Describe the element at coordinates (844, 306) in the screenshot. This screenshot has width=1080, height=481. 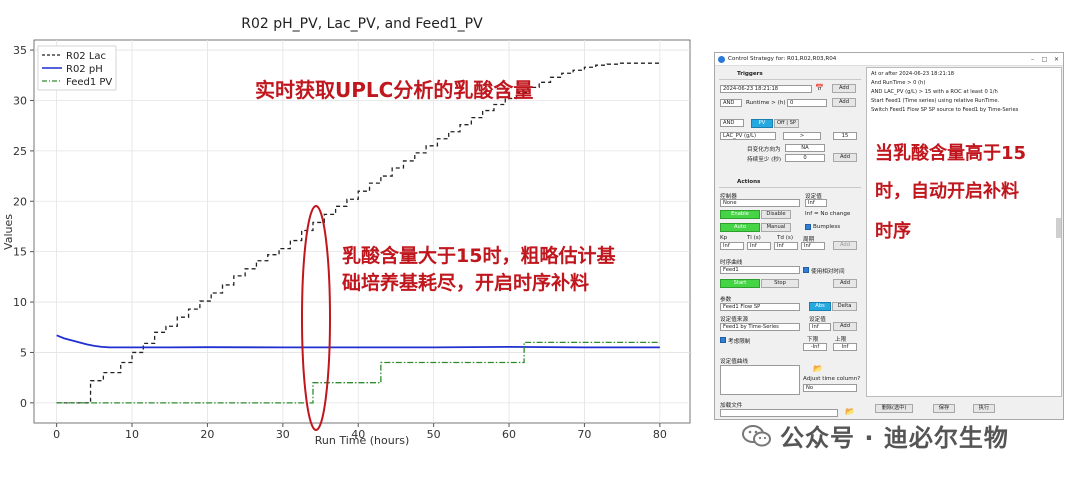
I see `delta-toggle: Delta` at that location.